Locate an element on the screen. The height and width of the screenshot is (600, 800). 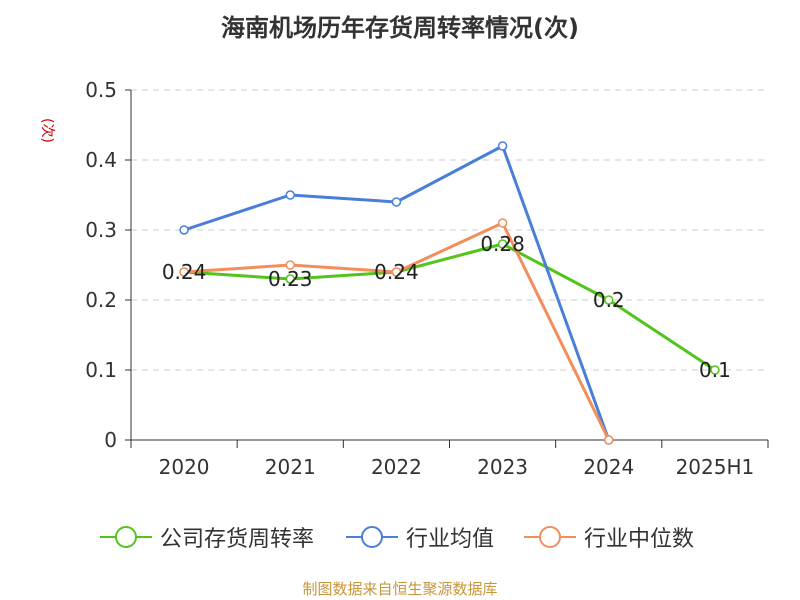
y-tick-label: 0.2 is located at coordinates (101, 300).